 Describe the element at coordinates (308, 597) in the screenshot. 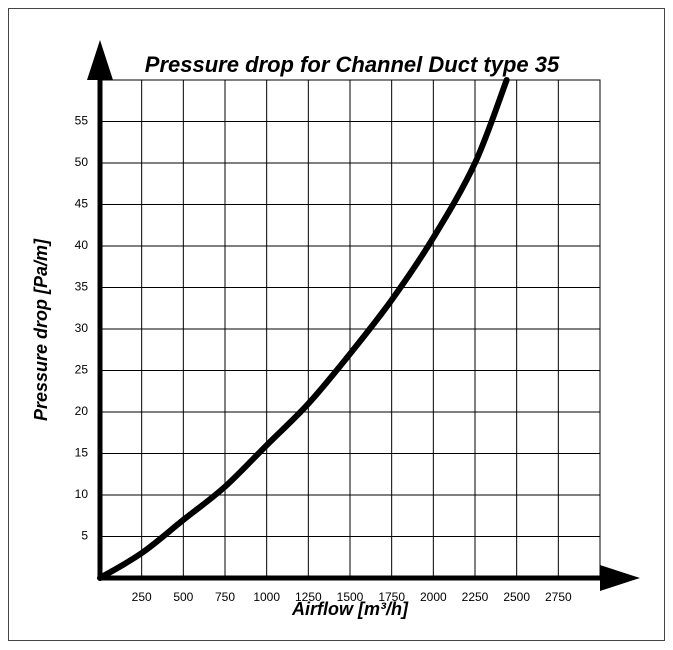

I see `x-tick-label: 1250` at that location.